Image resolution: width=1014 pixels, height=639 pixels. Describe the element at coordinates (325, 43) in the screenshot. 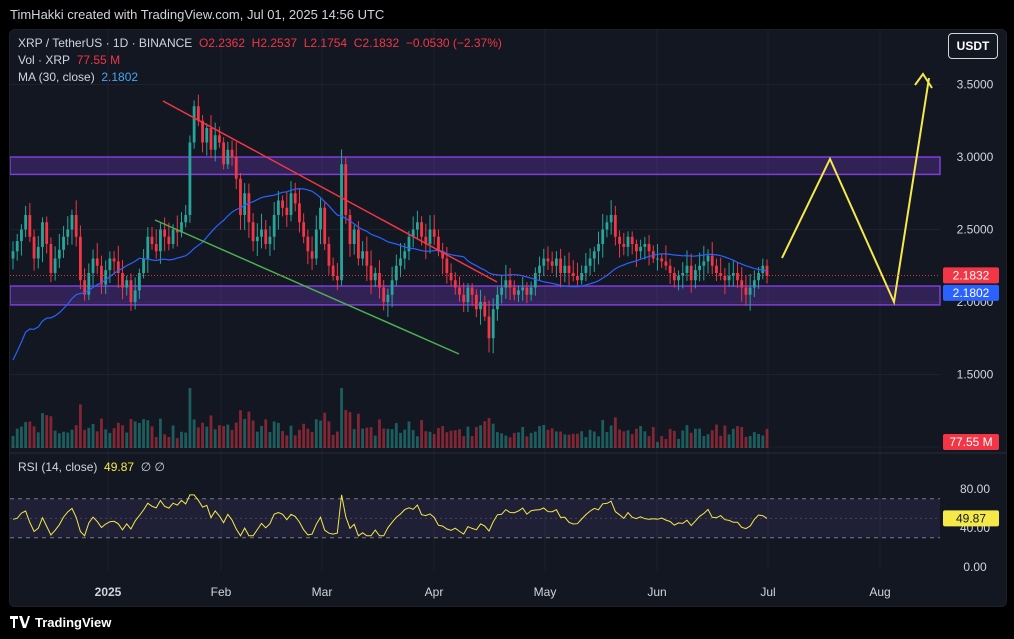

I see `low-value: L2.1754` at that location.